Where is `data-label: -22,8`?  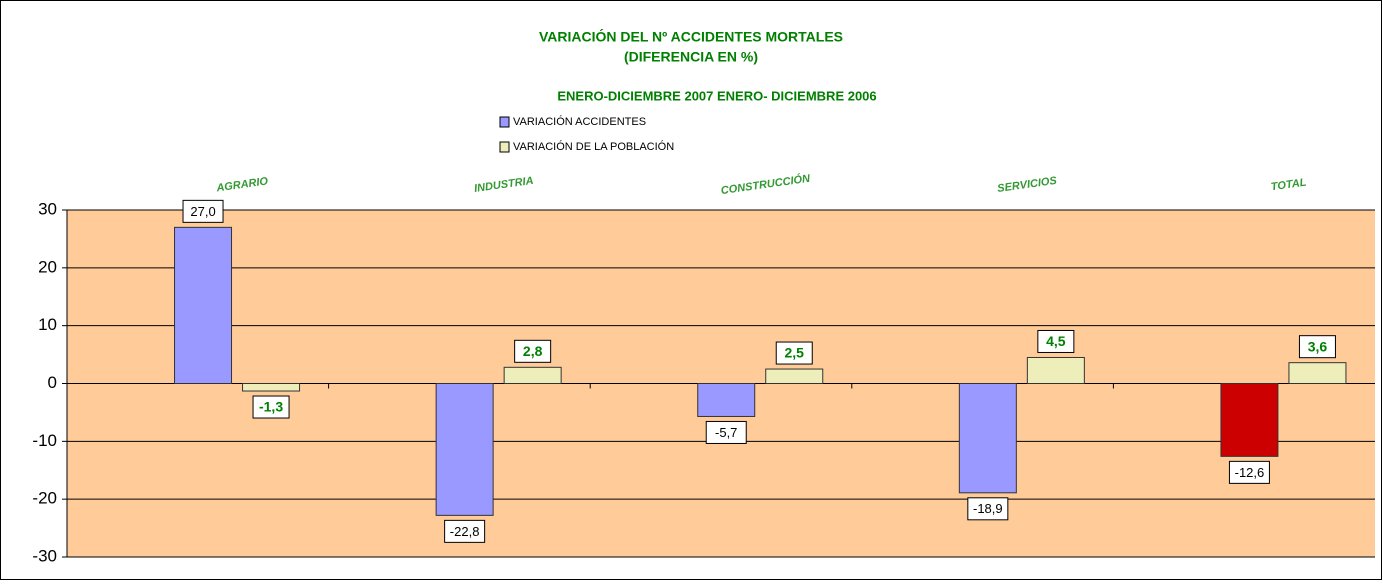 data-label: -22,8 is located at coordinates (465, 531).